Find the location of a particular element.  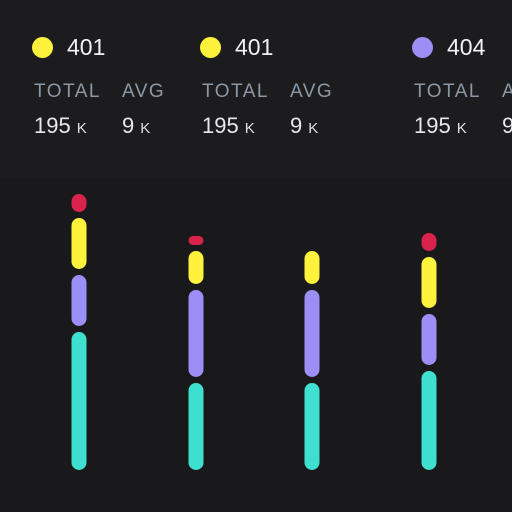

legend-item-401-b: 401 TOTAL AVG 195 K 9 K is located at coordinates (293, 84).